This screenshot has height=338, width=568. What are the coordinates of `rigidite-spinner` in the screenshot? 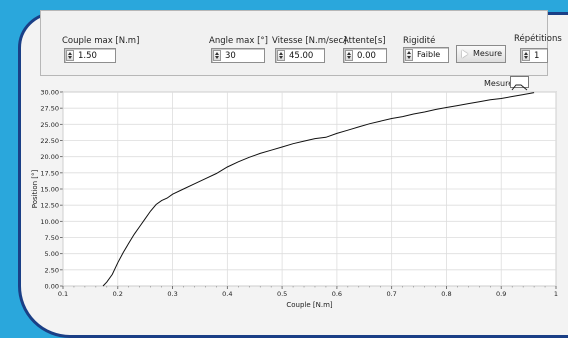 It's located at (409, 55).